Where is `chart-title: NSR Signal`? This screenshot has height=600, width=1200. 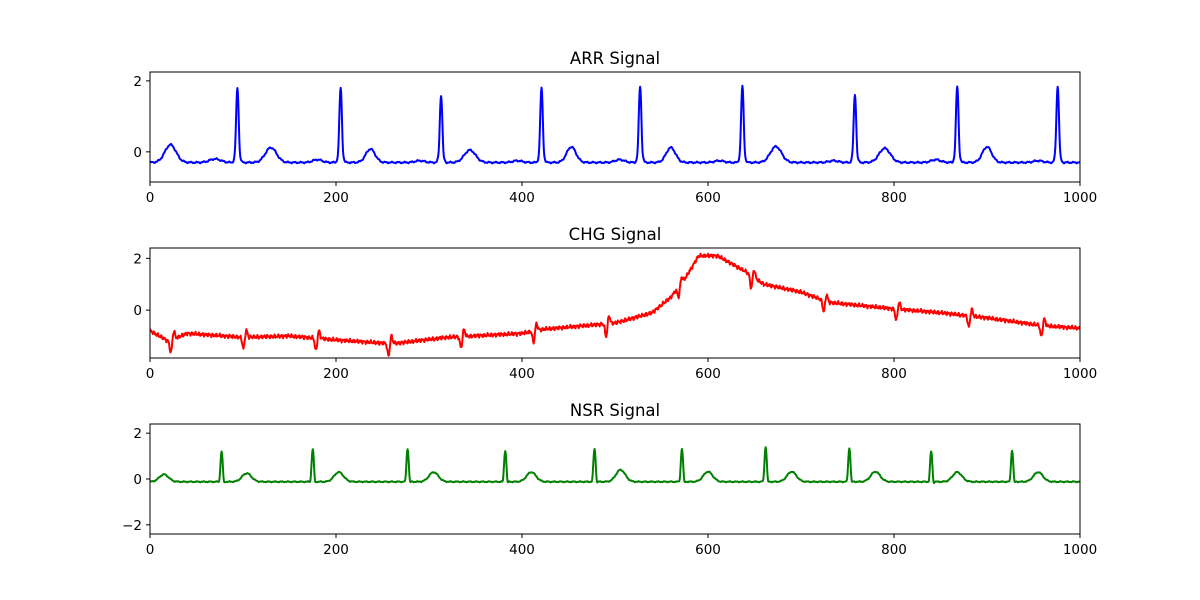
chart-title: NSR Signal is located at coordinates (615, 410).